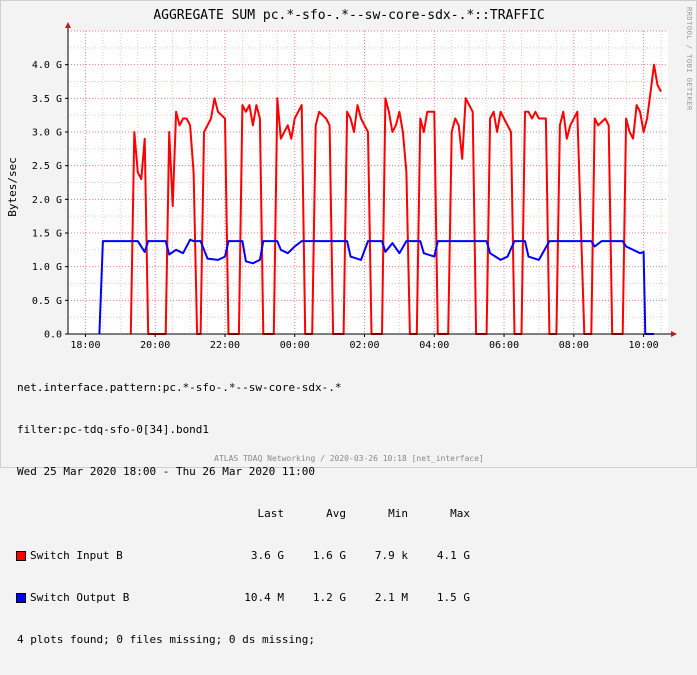 This screenshot has height=675, width=697. I want to click on legend-avg: 1.6 G, so click(329, 555).